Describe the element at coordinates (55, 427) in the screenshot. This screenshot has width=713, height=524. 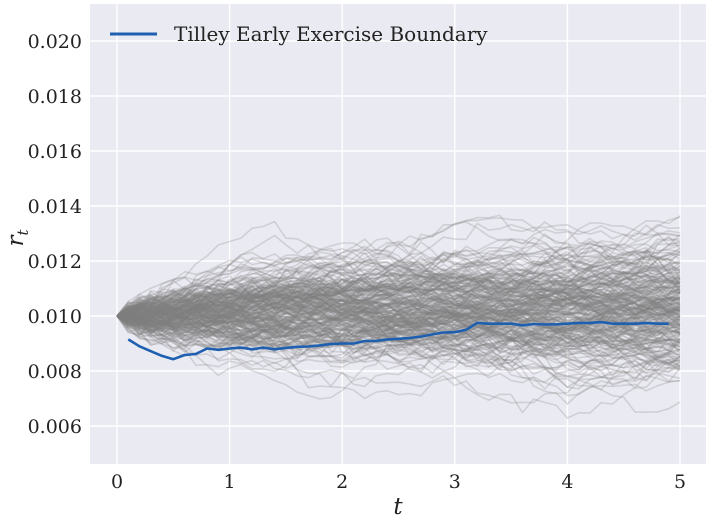
I see `y-tick-label: 0.006` at that location.